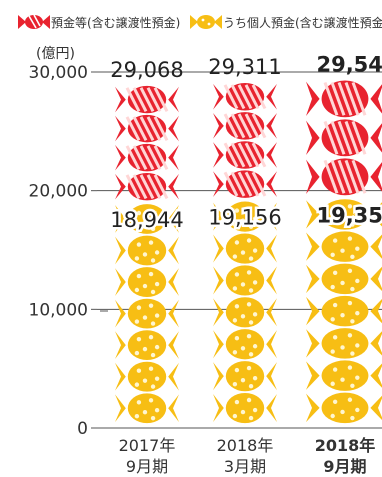  Describe the element at coordinates (58, 310) in the screenshot. I see `y-tick-label: 10,000` at that location.